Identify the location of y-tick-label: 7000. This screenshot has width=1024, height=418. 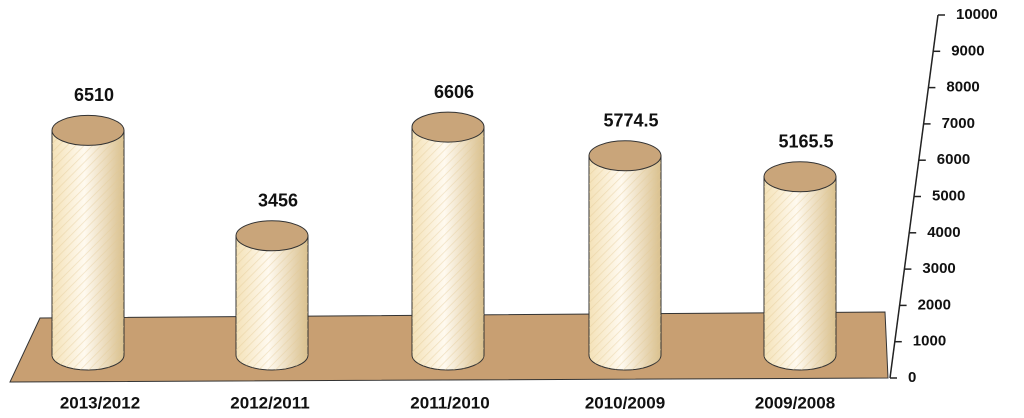
(958, 123).